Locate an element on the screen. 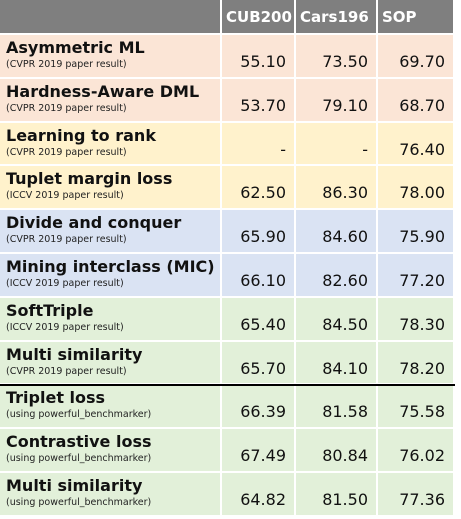 The height and width of the screenshot is (519, 461). section-divider is located at coordinates (227, 385).